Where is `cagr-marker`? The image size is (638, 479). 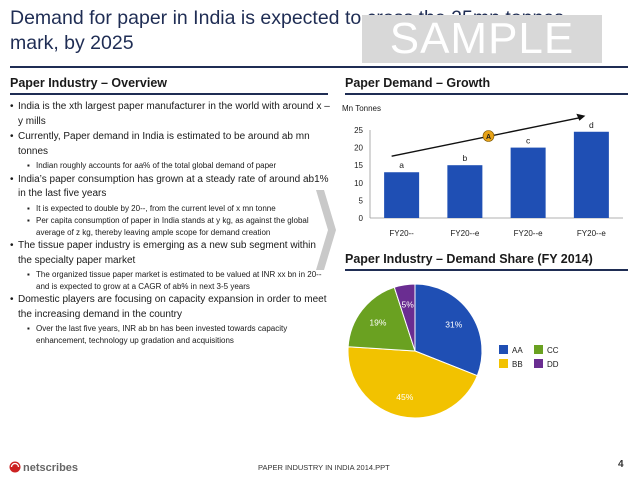
cagr-marker is located at coordinates (488, 136).